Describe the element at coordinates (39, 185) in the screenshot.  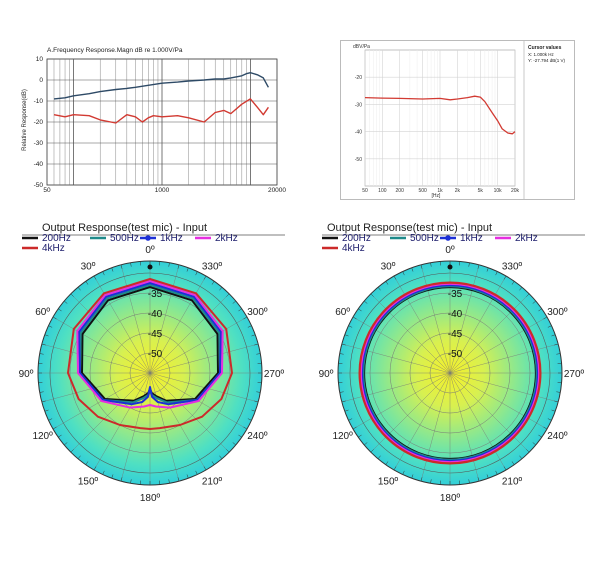
I see `fr-ytick-label: -50` at that location.